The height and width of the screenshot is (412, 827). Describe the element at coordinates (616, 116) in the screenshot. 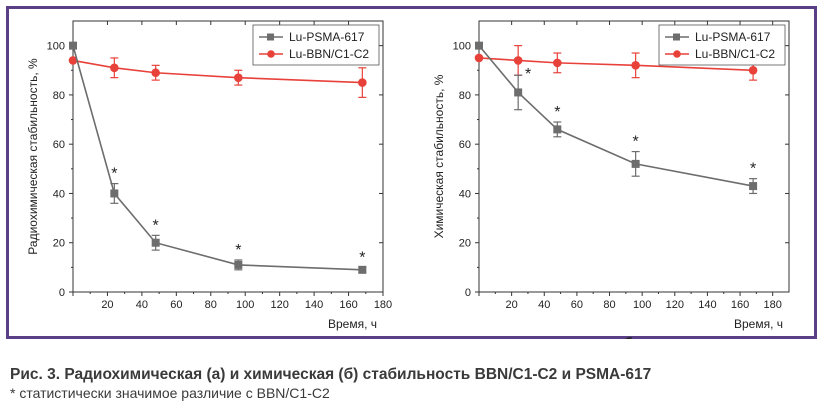

I see `series-line` at that location.